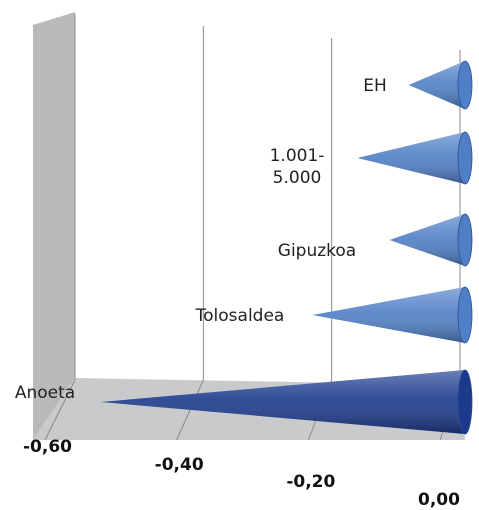 Image resolution: width=479 pixels, height=510 pixels. I want to click on category-label: Tolosaldea, so click(240, 316).